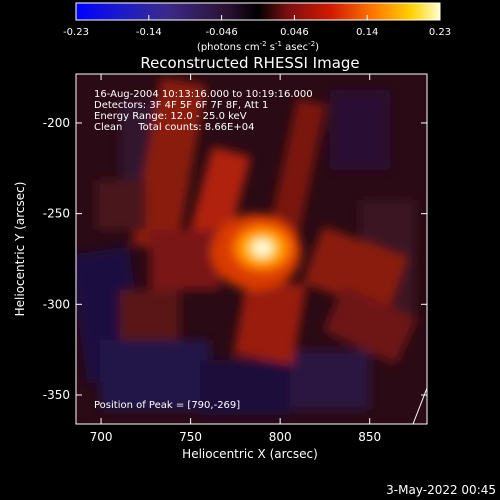  What do you see at coordinates (280, 437) in the screenshot?
I see `x-tick-label: 800` at bounding box center [280, 437].